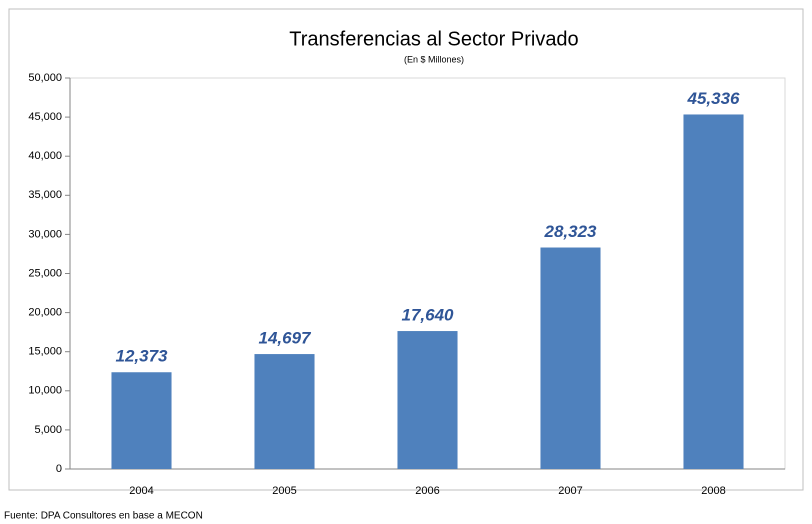  Describe the element at coordinates (59, 469) in the screenshot. I see `y-tick-label: 0` at that location.